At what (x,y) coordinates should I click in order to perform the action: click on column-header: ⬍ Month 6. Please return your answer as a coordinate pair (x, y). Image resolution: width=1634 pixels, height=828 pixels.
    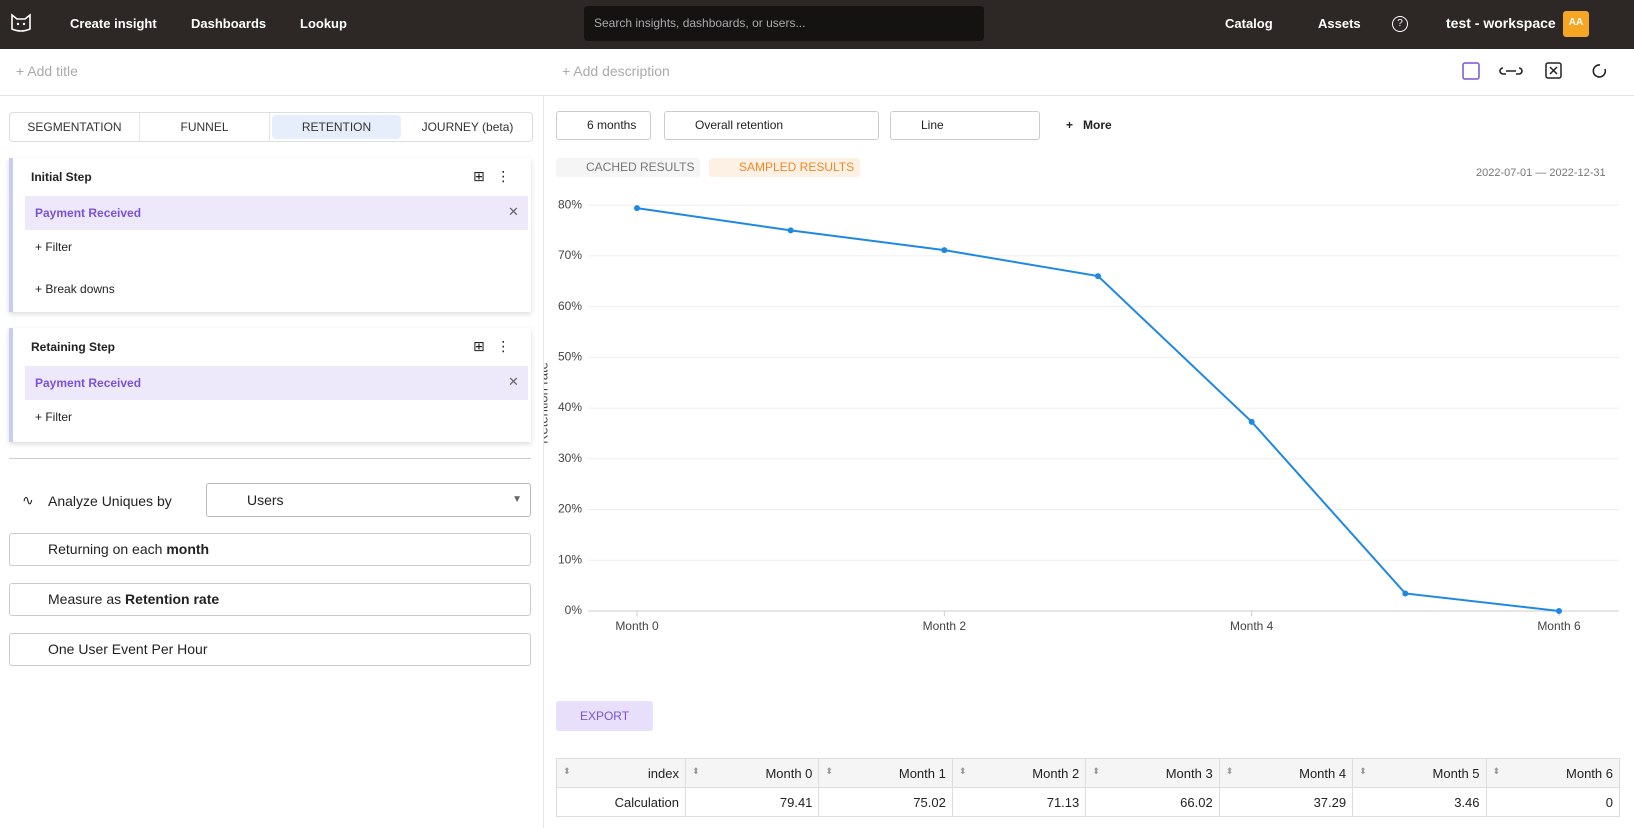
    Looking at the image, I should click on (1553, 773).